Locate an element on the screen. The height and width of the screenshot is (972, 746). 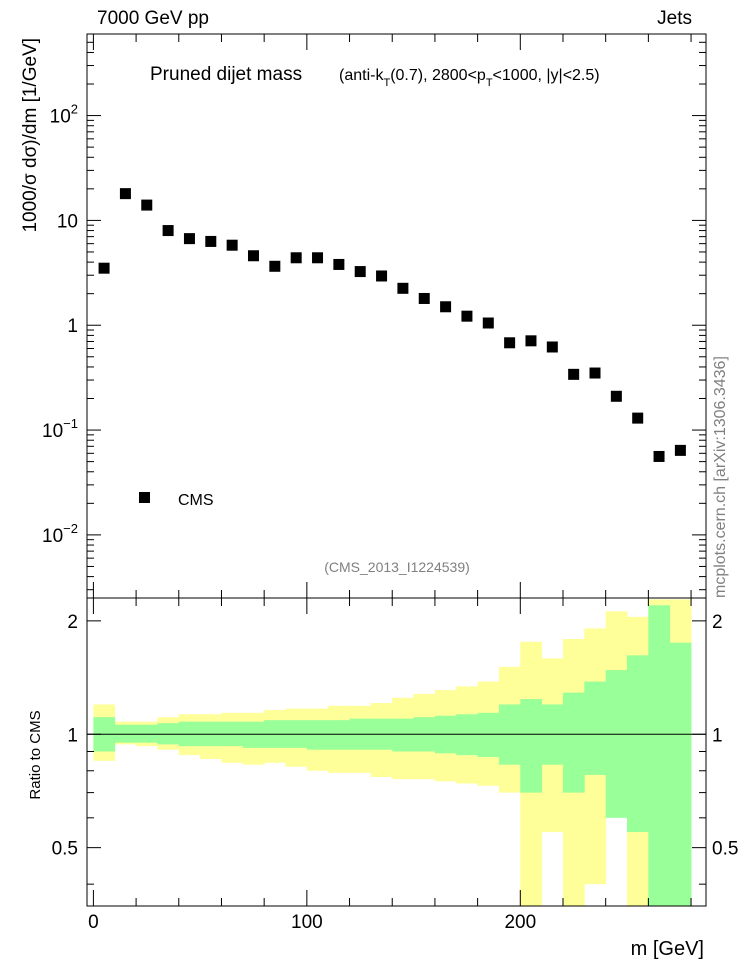
x-axis-label: m [GeV] is located at coordinates (667, 949).